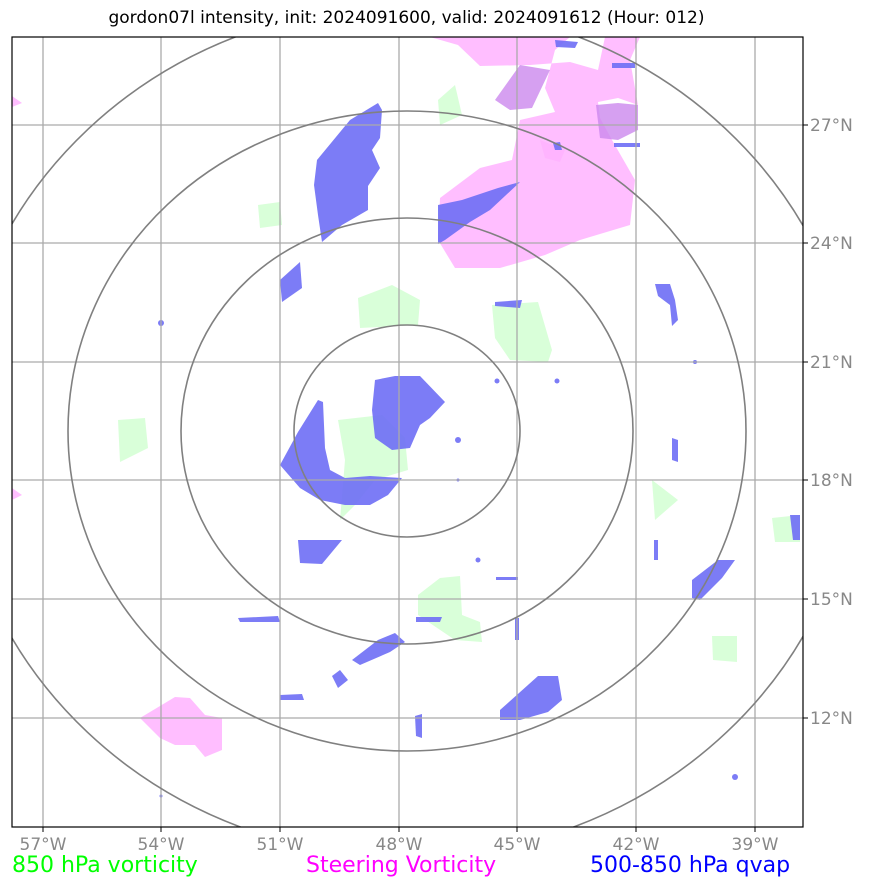  Describe the element at coordinates (690, 865) in the screenshot. I see `legend-qvap: 500-850 hPa qvap` at that location.